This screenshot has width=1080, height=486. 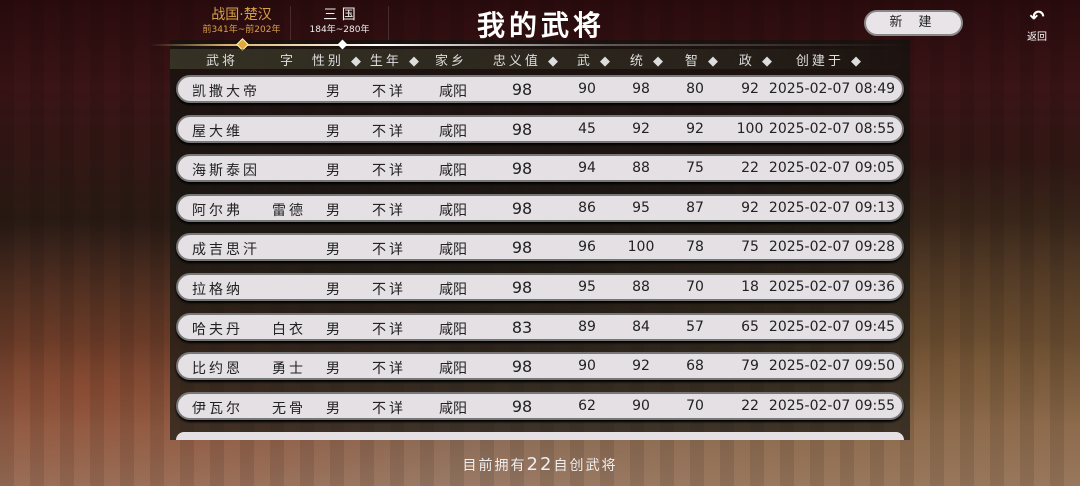 What do you see at coordinates (494, 466) in the screenshot?
I see `count-prefix: 目前拥有` at bounding box center [494, 466].